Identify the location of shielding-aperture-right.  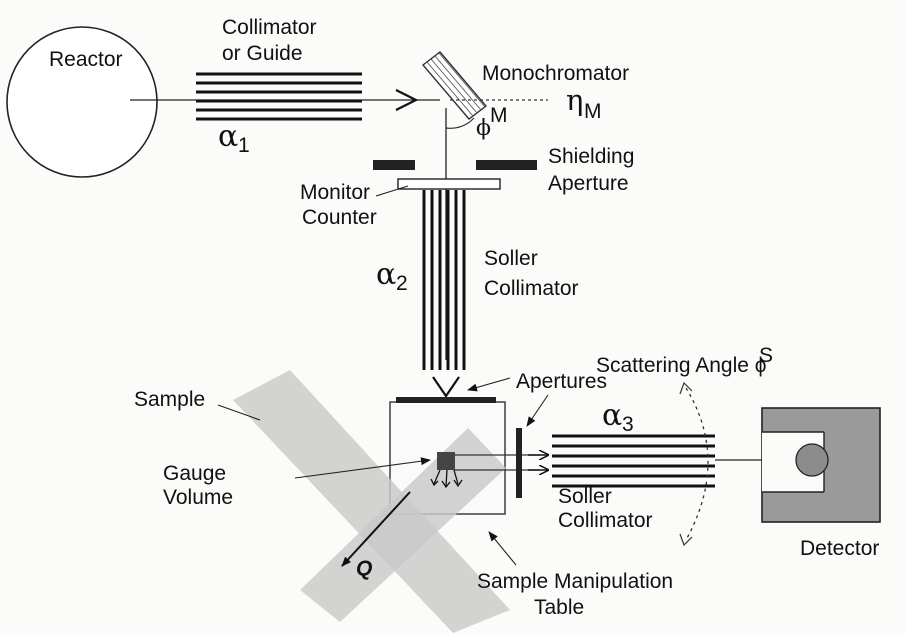
(506, 165).